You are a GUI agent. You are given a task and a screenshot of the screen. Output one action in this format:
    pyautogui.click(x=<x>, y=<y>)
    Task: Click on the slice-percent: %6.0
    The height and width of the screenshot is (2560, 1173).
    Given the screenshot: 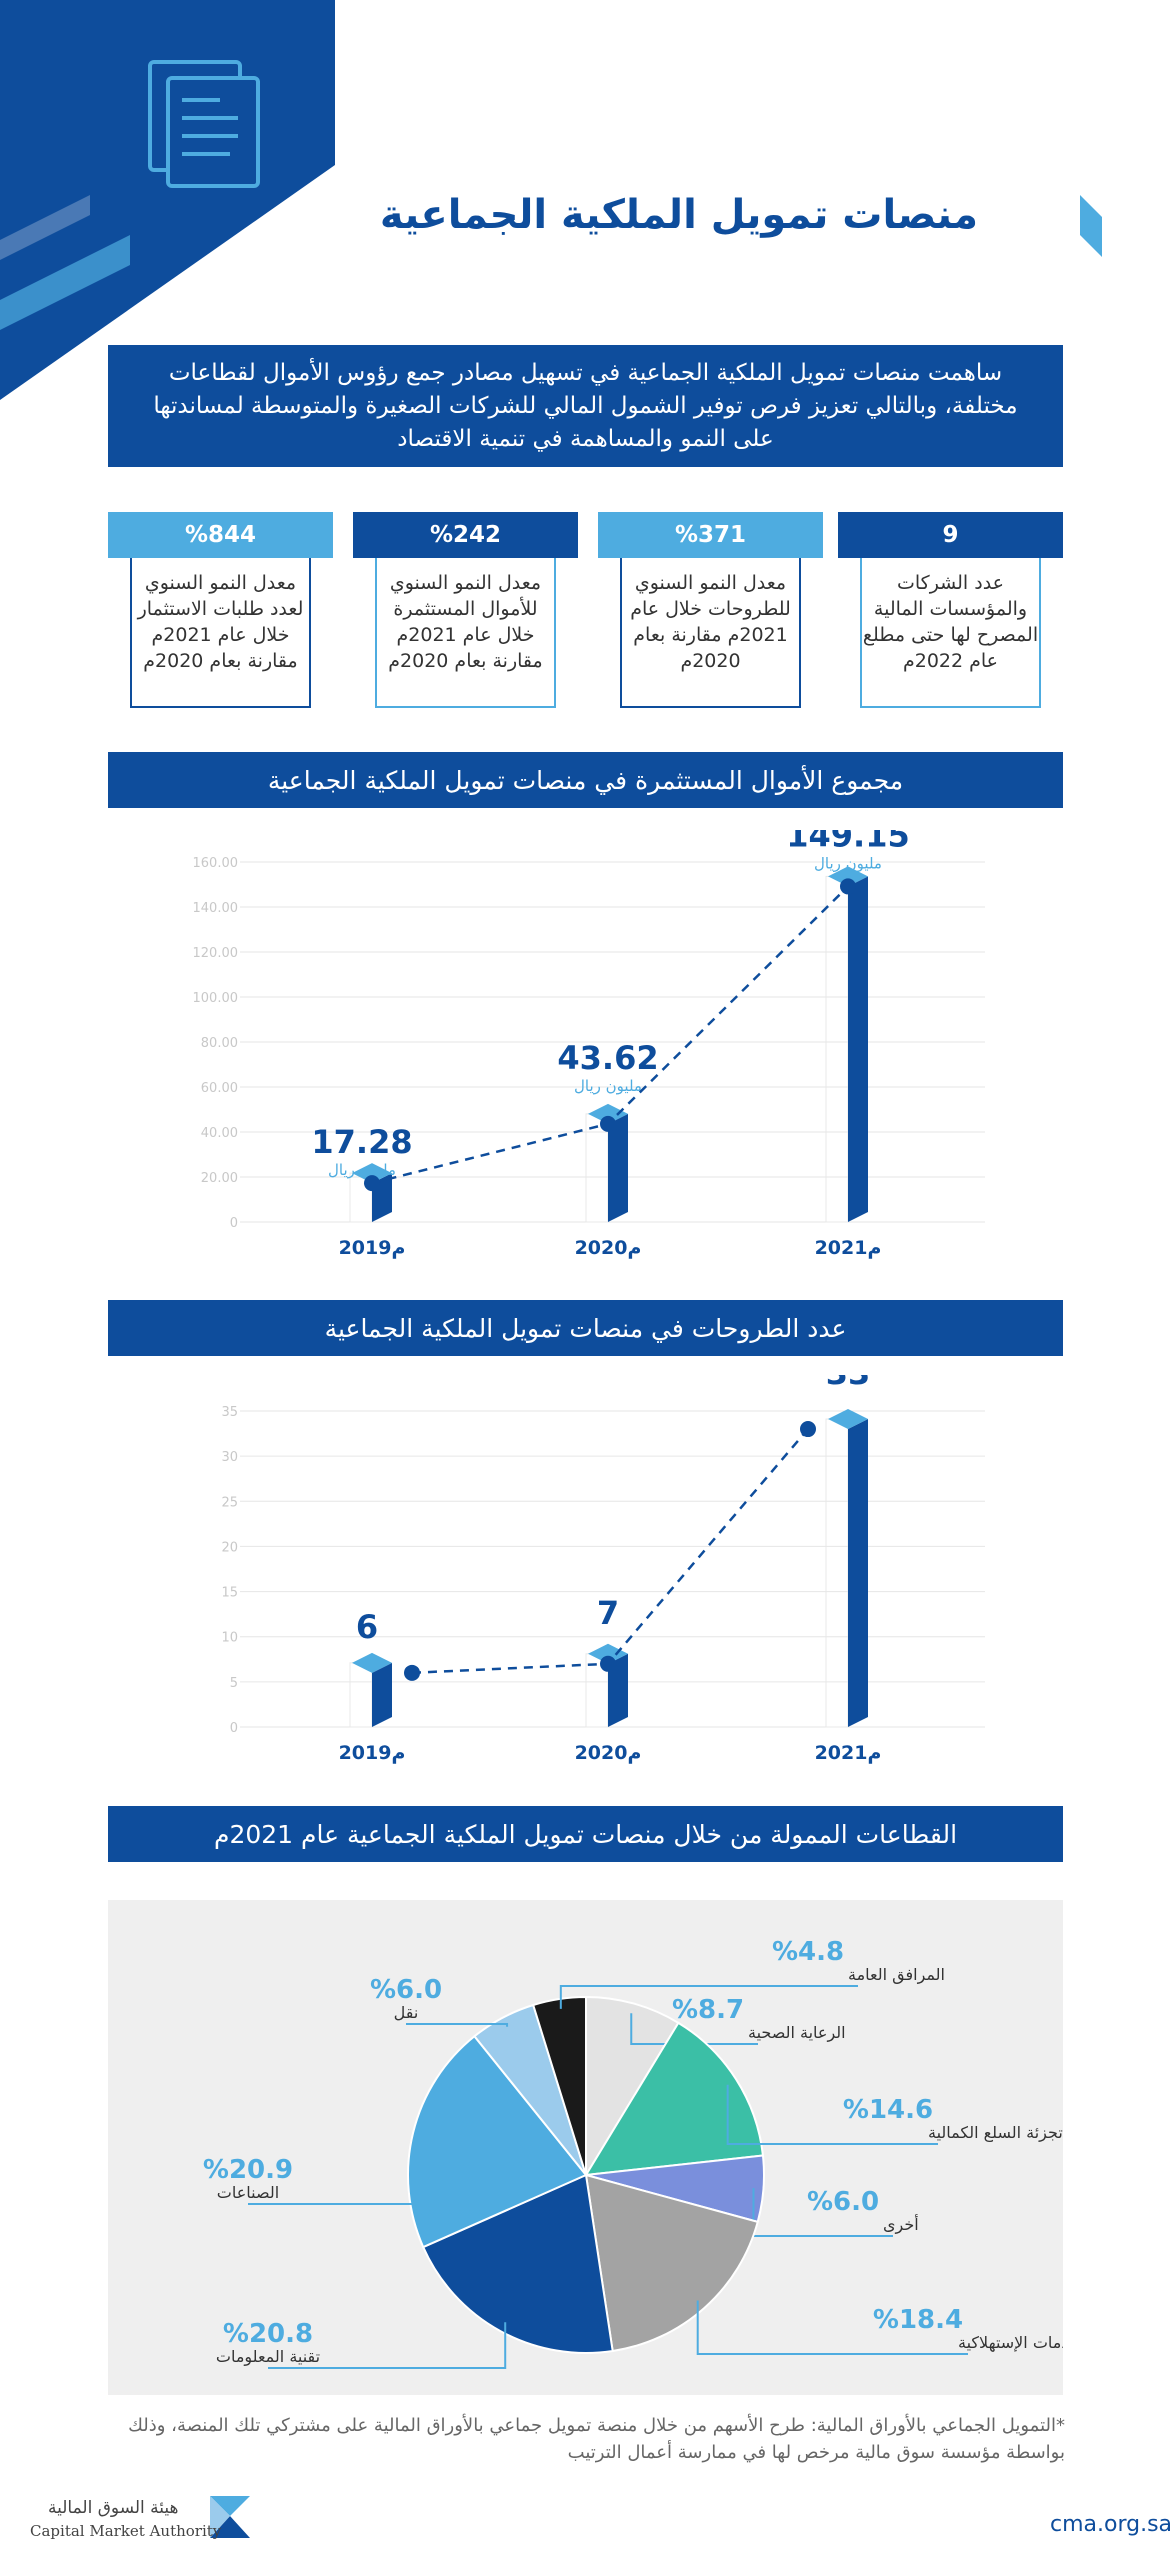 What is the action you would take?
    pyautogui.click(x=843, y=2202)
    